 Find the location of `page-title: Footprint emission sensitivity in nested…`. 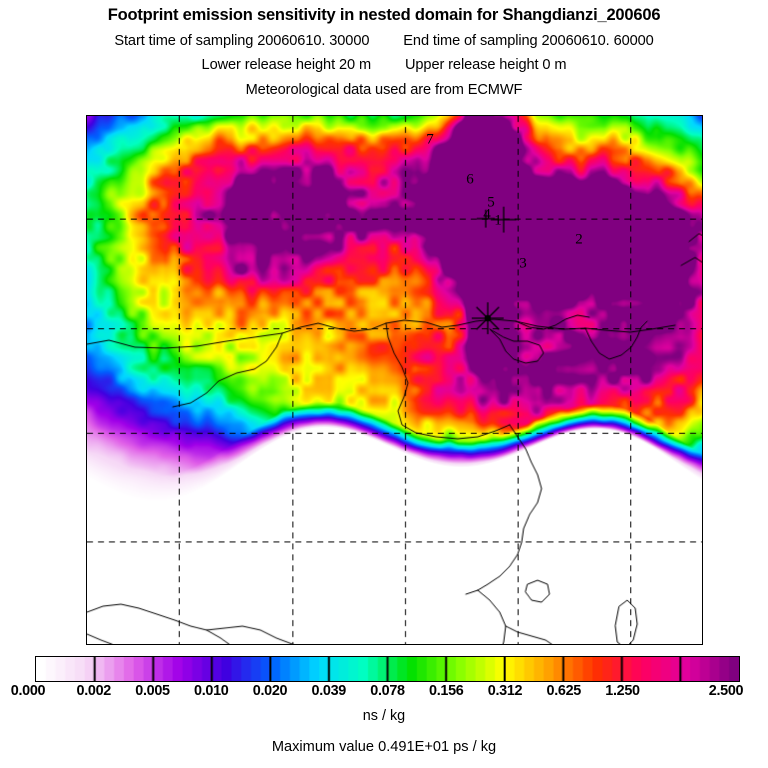

page-title: Footprint emission sensitivity in nested… is located at coordinates (384, 15).